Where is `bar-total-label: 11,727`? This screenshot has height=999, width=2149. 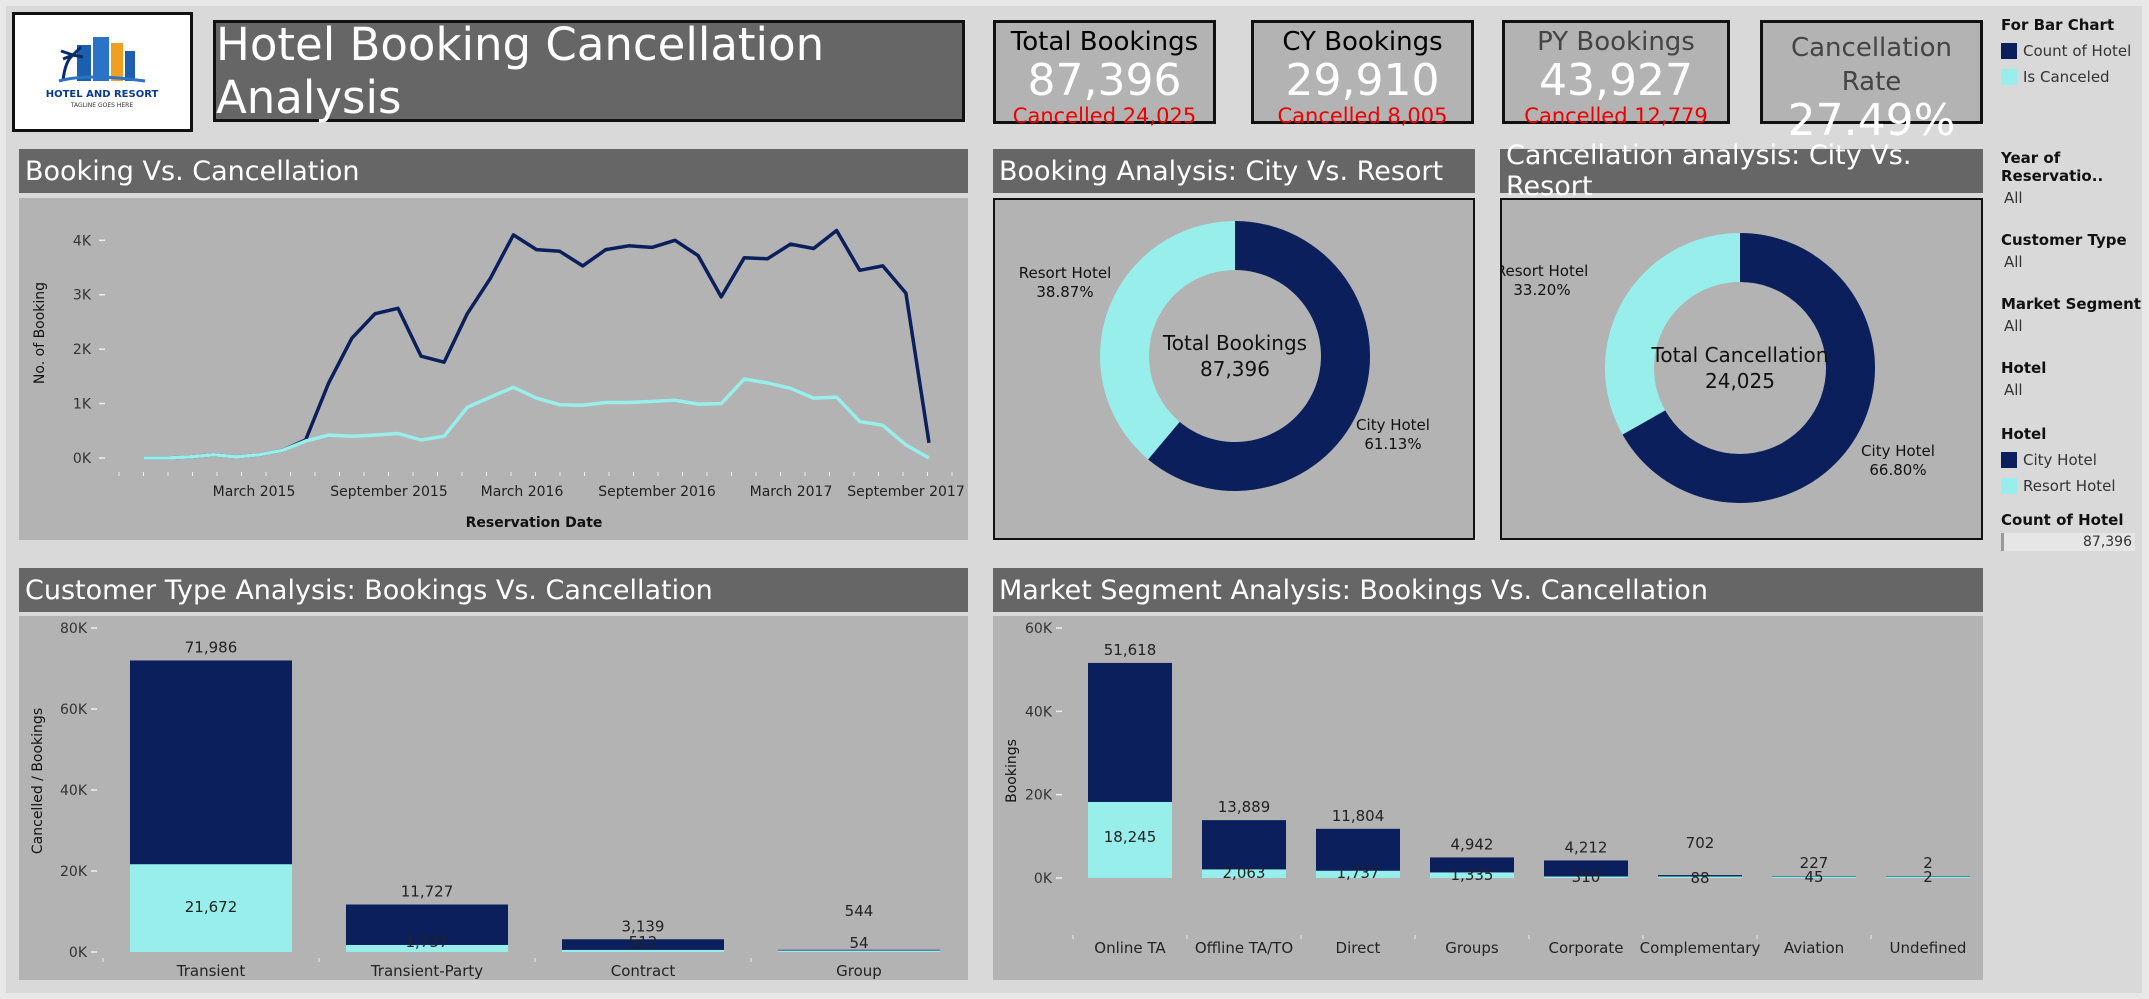
bar-total-label: 11,727 is located at coordinates (427, 892).